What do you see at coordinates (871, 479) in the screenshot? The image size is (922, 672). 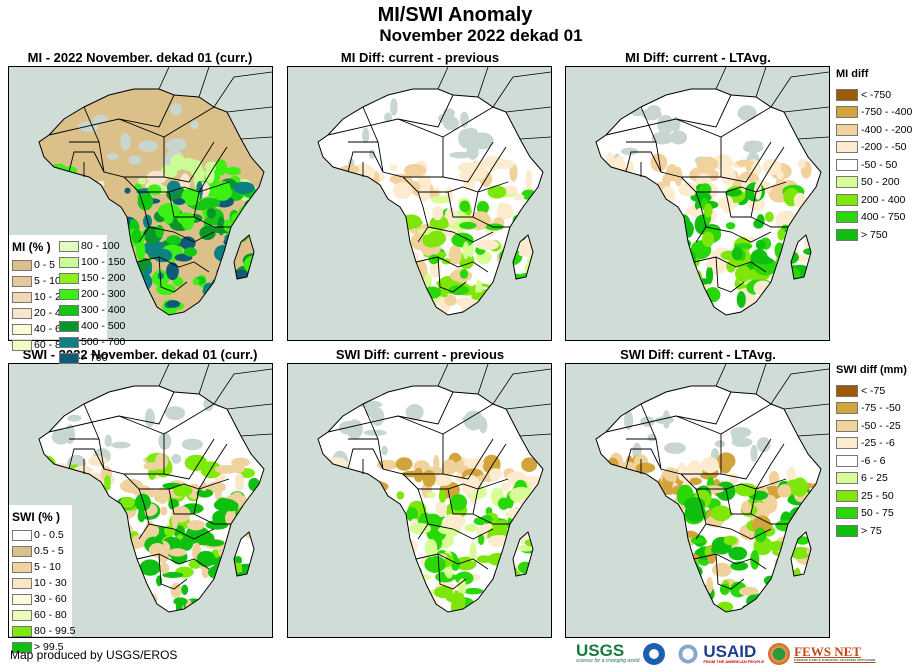 I see `legend-item: 6 - 25` at bounding box center [871, 479].